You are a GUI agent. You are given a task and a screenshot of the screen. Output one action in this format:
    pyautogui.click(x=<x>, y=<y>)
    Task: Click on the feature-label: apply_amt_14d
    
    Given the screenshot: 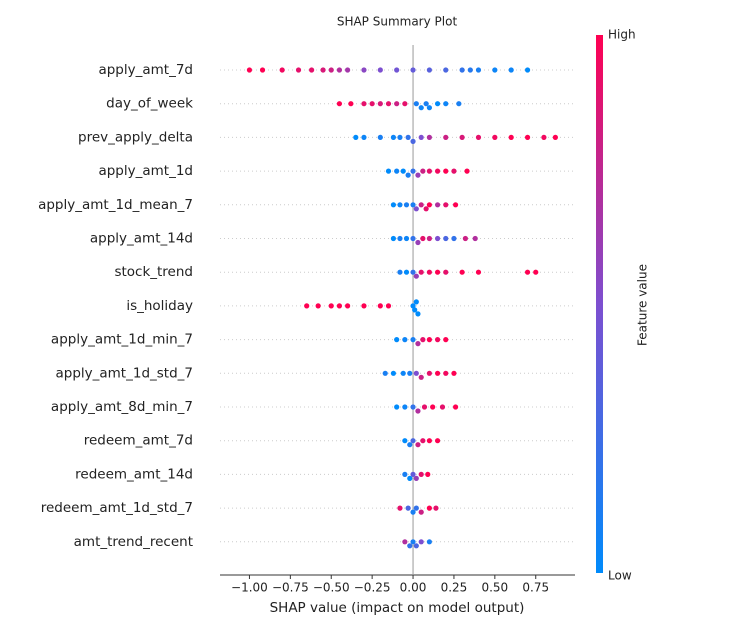 What is the action you would take?
    pyautogui.click(x=141, y=239)
    